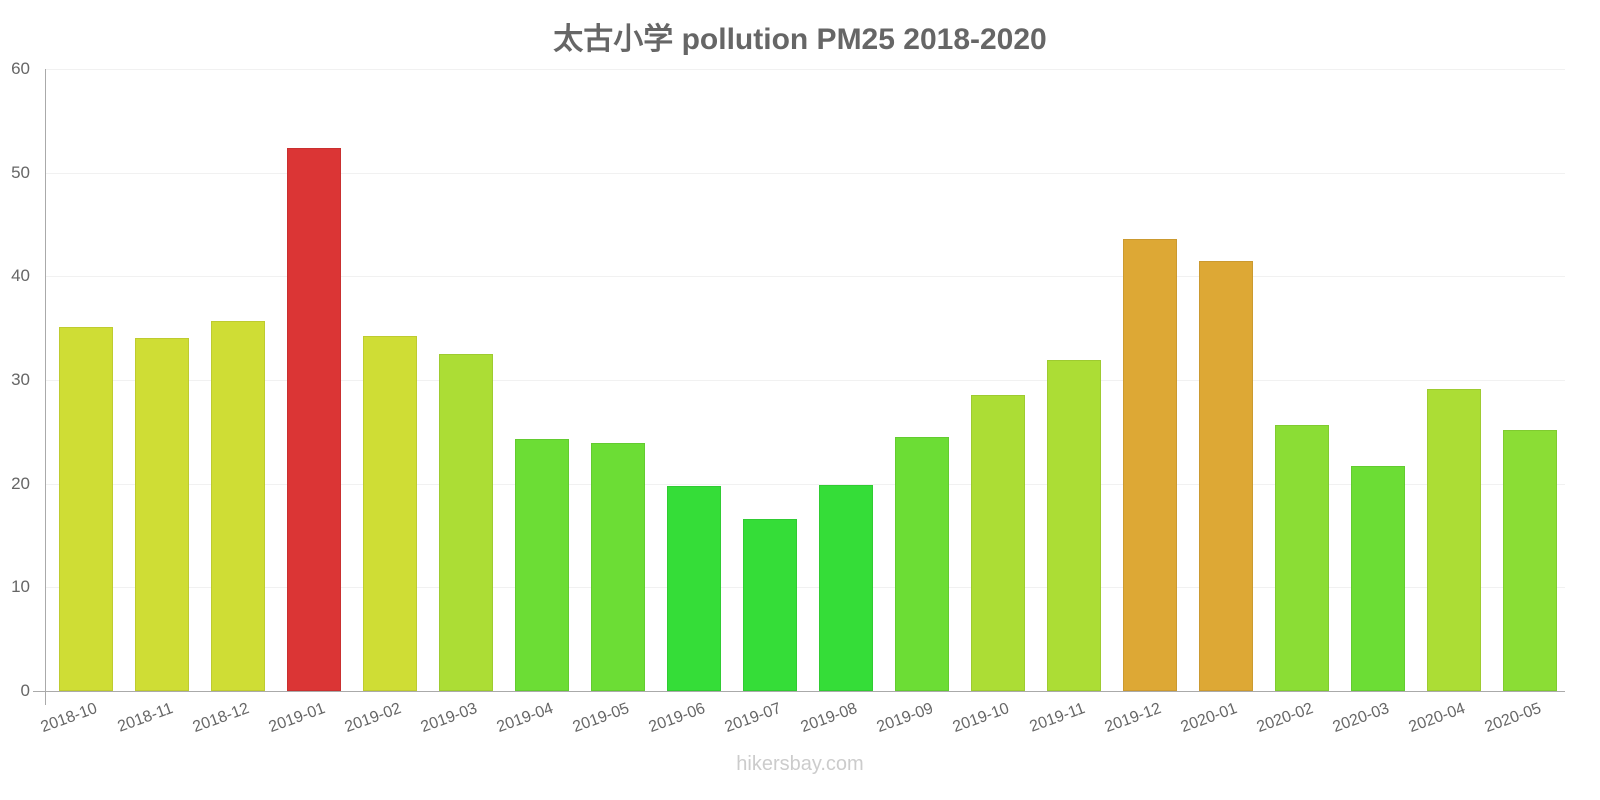  I want to click on y-tick-label: 30, so click(20, 379).